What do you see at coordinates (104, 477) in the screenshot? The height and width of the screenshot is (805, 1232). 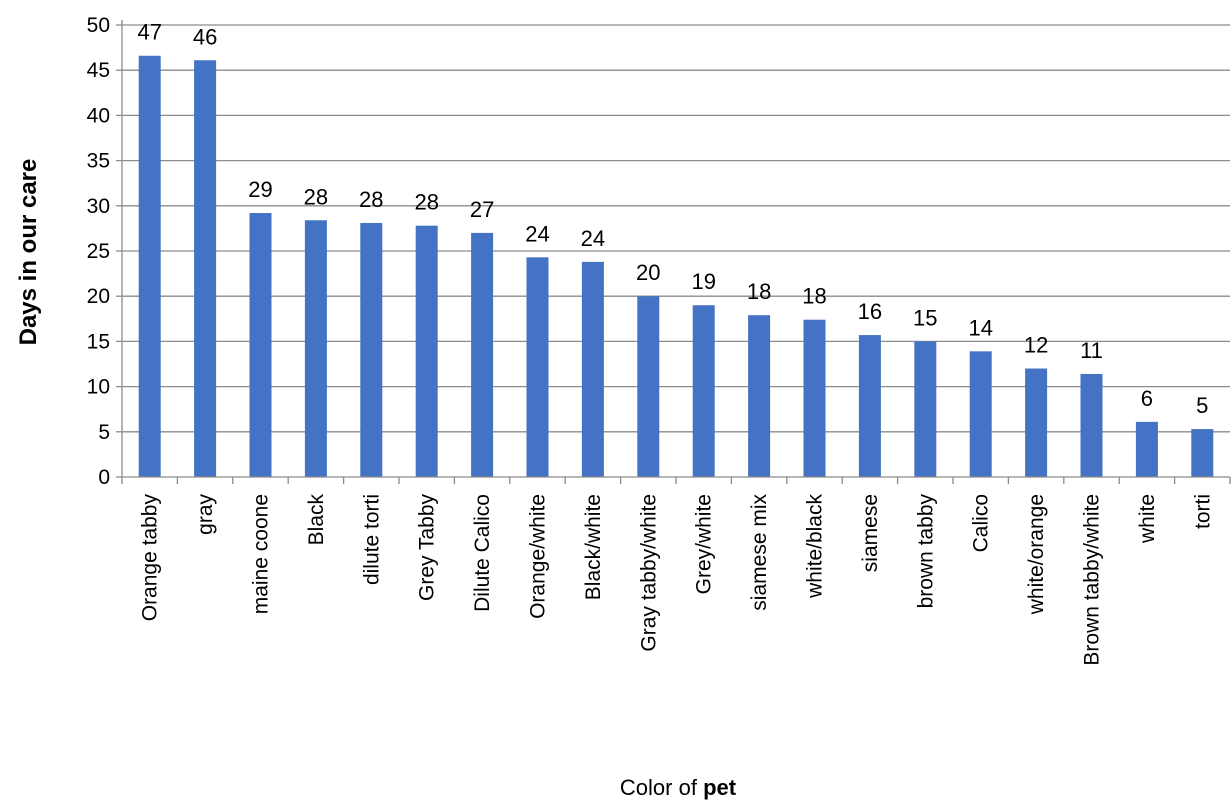 I see `y-tick-label: 0` at bounding box center [104, 477].